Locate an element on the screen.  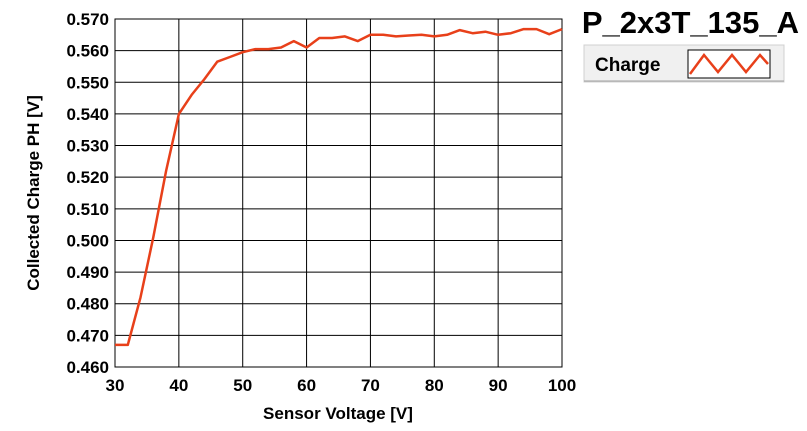
x-tick-label: 80 is located at coordinates (434, 385).